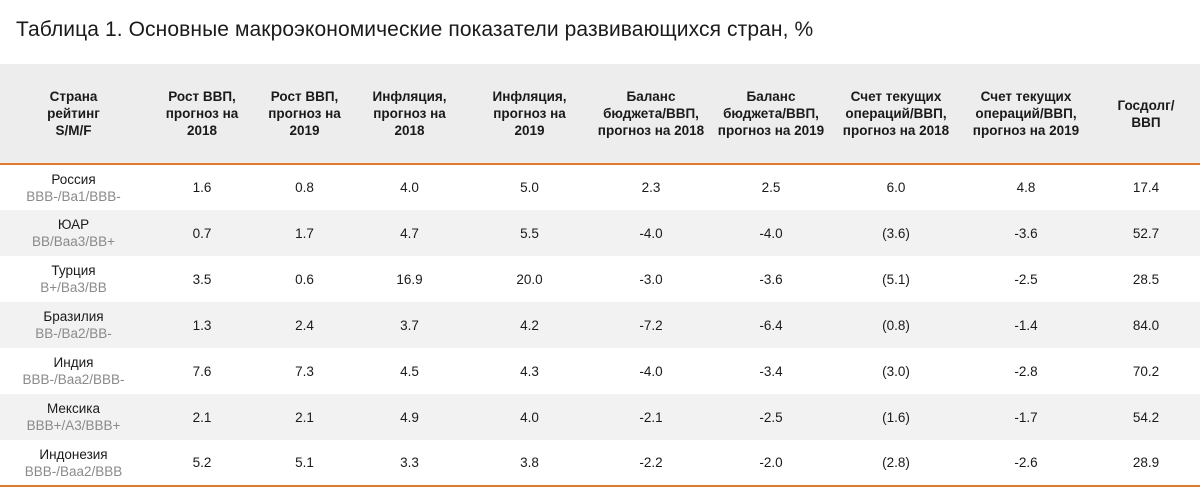 This screenshot has height=487, width=1200. I want to click on country-cell: Индия BBB-/Baa2/BBB-, so click(73, 371).